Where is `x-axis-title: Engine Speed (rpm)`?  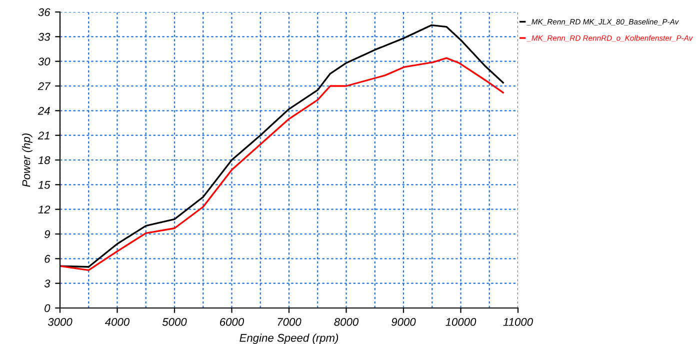
x-axis-title: Engine Speed (rpm) is located at coordinates (289, 339).